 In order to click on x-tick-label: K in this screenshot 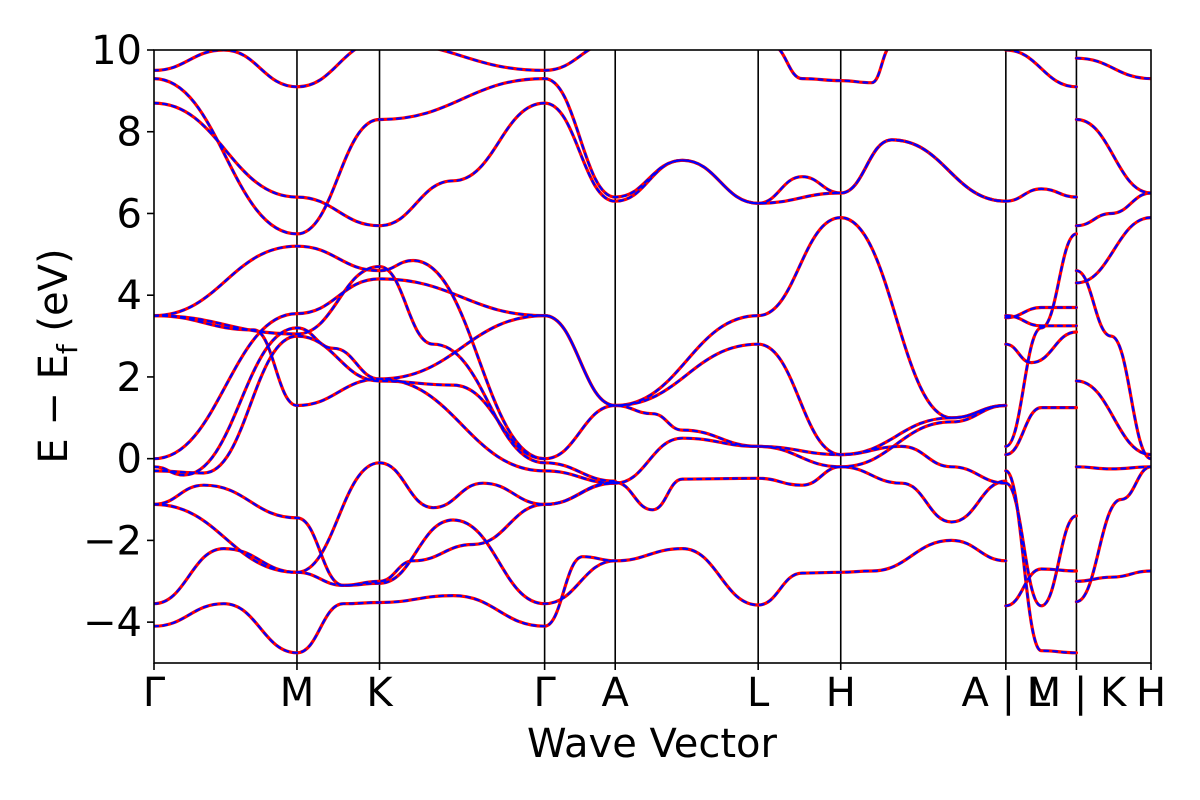, I will do `click(380, 693)`.